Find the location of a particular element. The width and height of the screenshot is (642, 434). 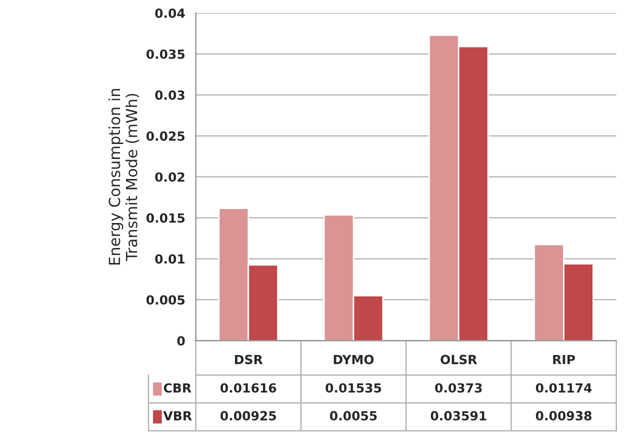

data-label: 0.01174 is located at coordinates (564, 388).